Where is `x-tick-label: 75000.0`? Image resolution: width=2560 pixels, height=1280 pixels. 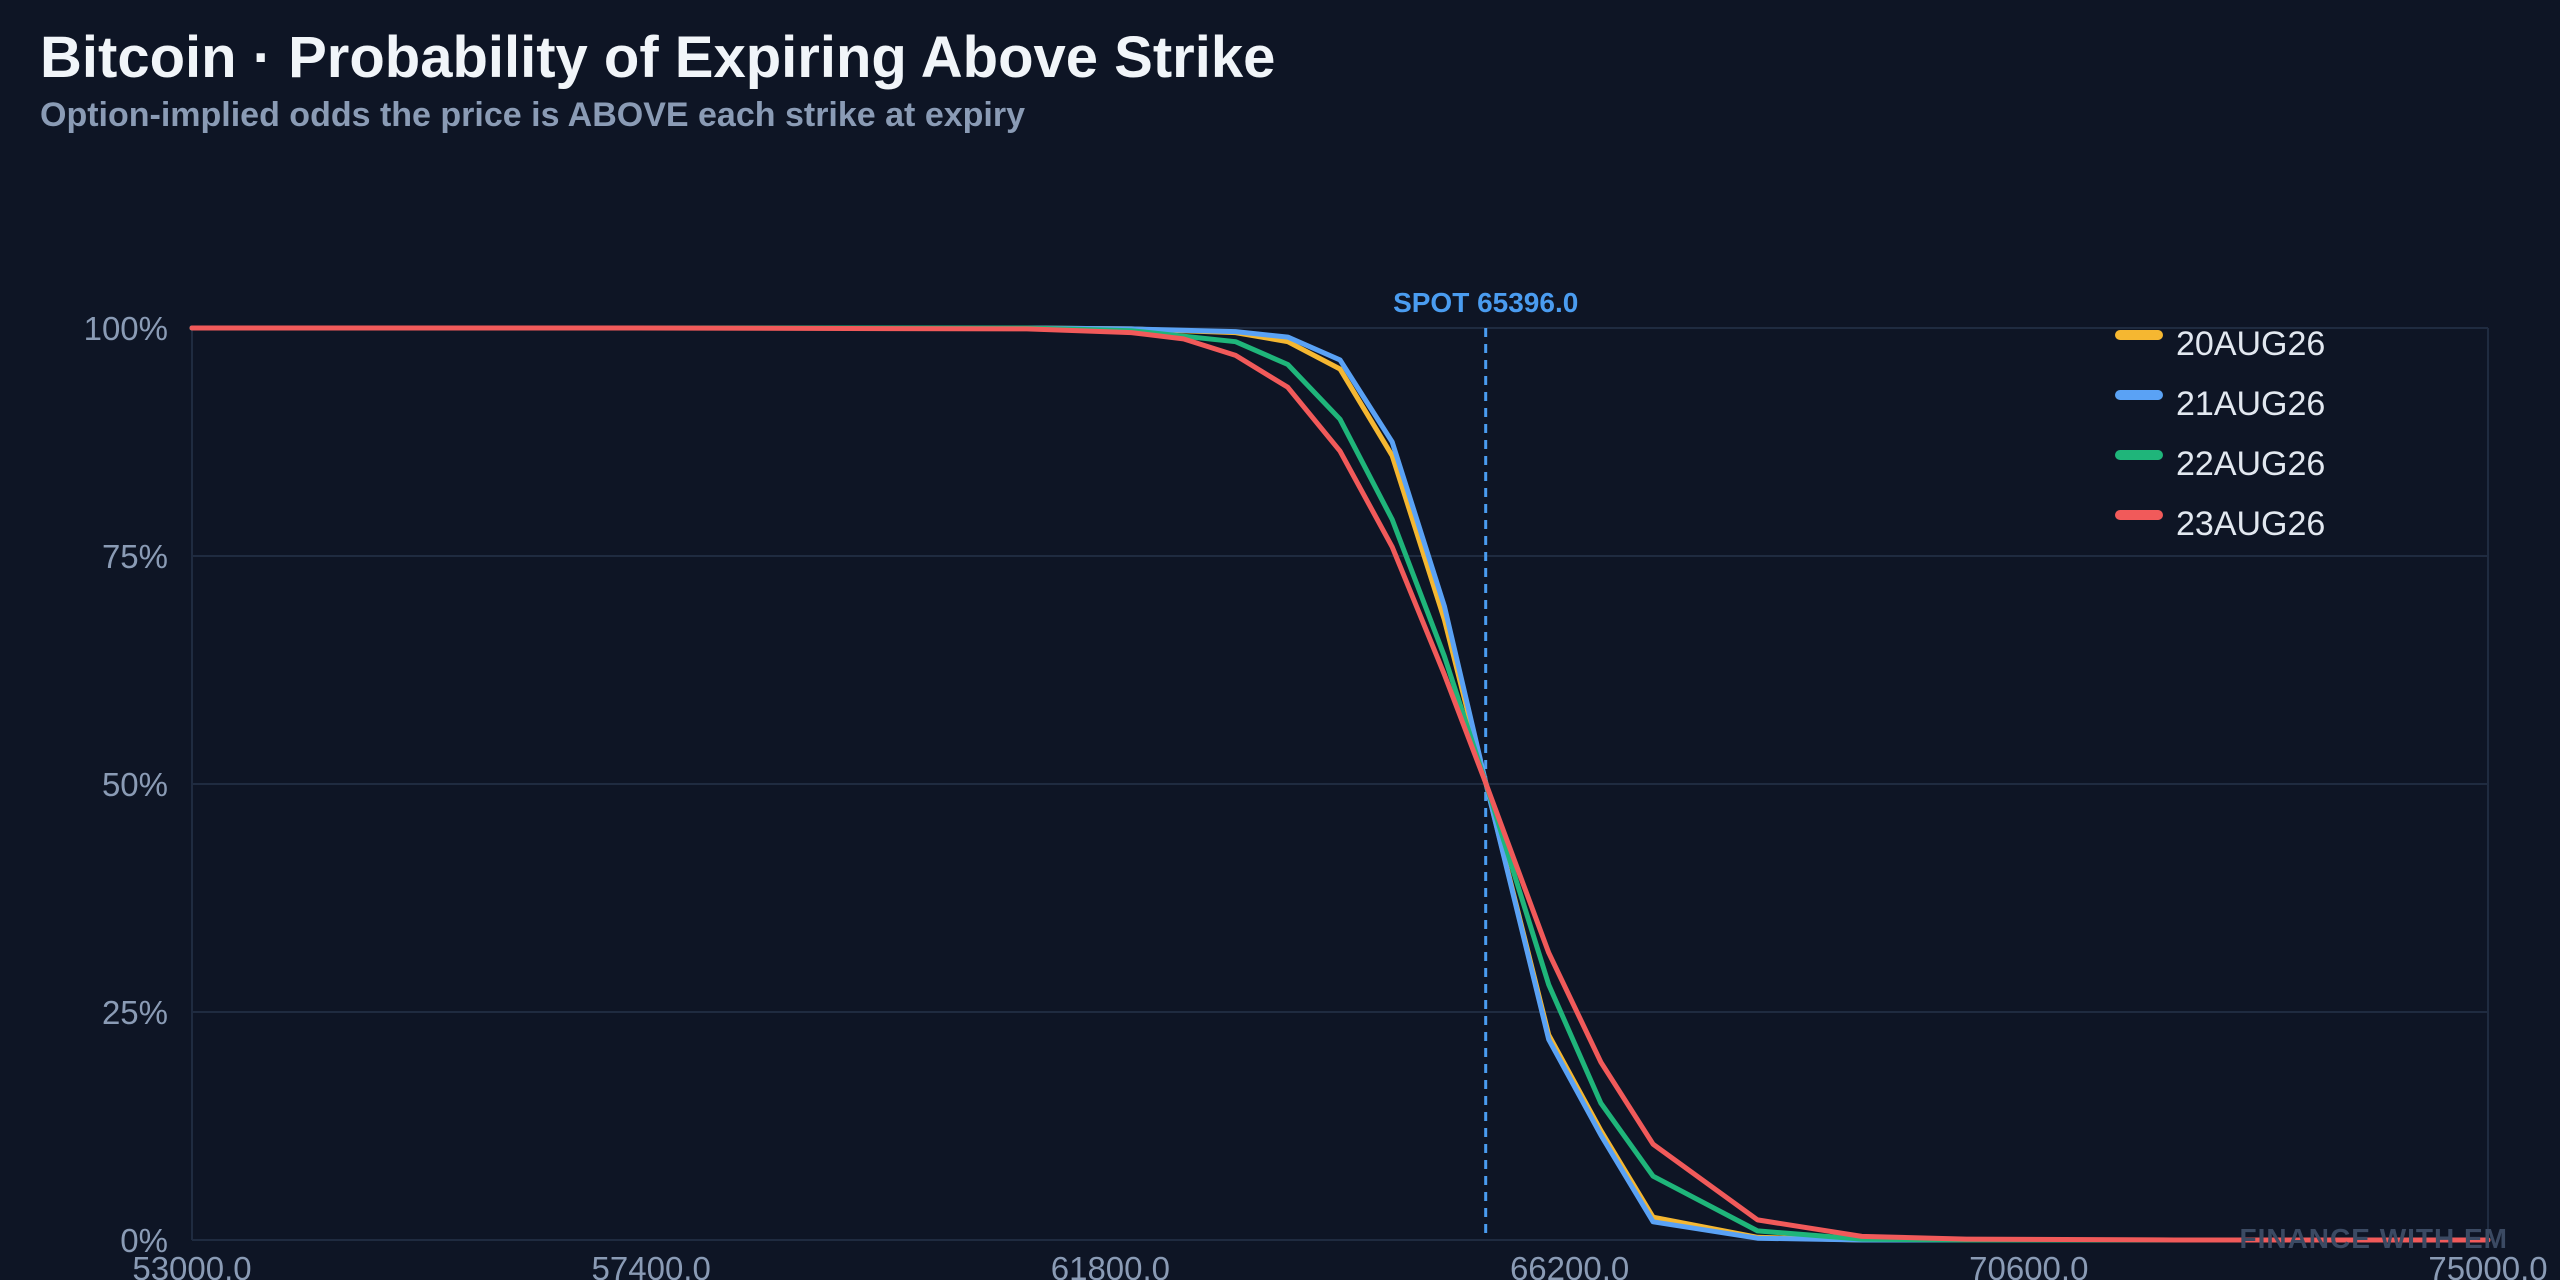 x-tick-label: 75000.0 is located at coordinates (2487, 1265).